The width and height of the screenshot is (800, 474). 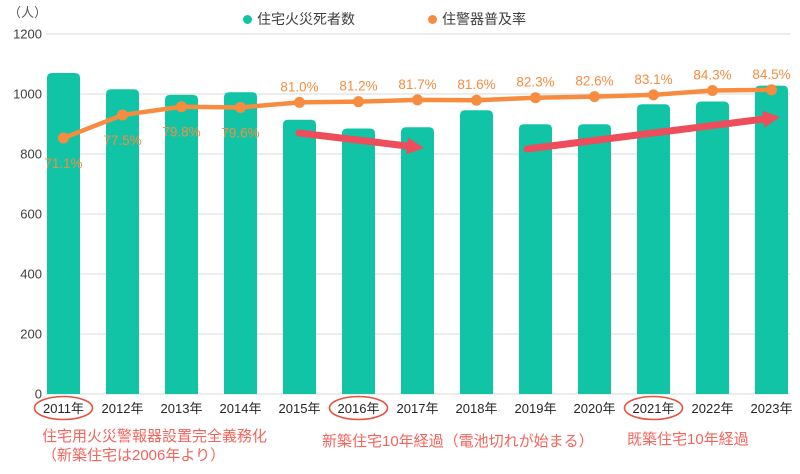 I want to click on pct-label-2021年: 83.1%, so click(x=653, y=79).